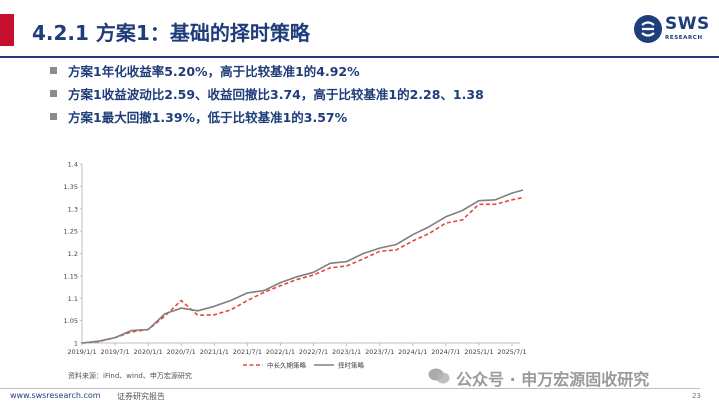 The image size is (719, 405). I want to click on x-tick-label: 2023/1/1, so click(346, 352).